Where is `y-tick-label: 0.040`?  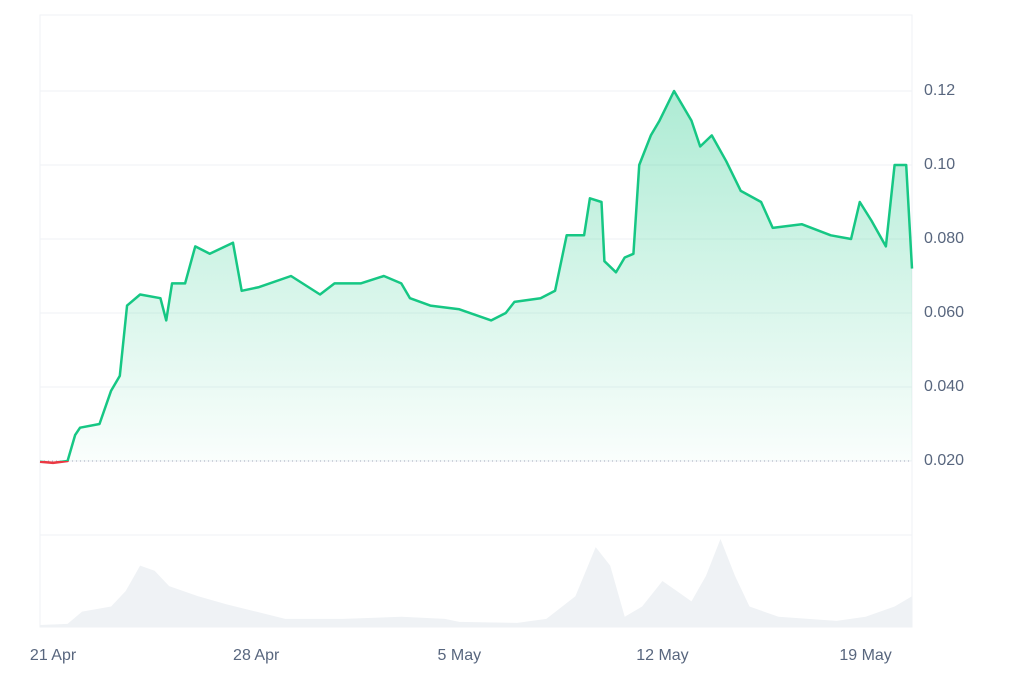 y-tick-label: 0.040 is located at coordinates (944, 386).